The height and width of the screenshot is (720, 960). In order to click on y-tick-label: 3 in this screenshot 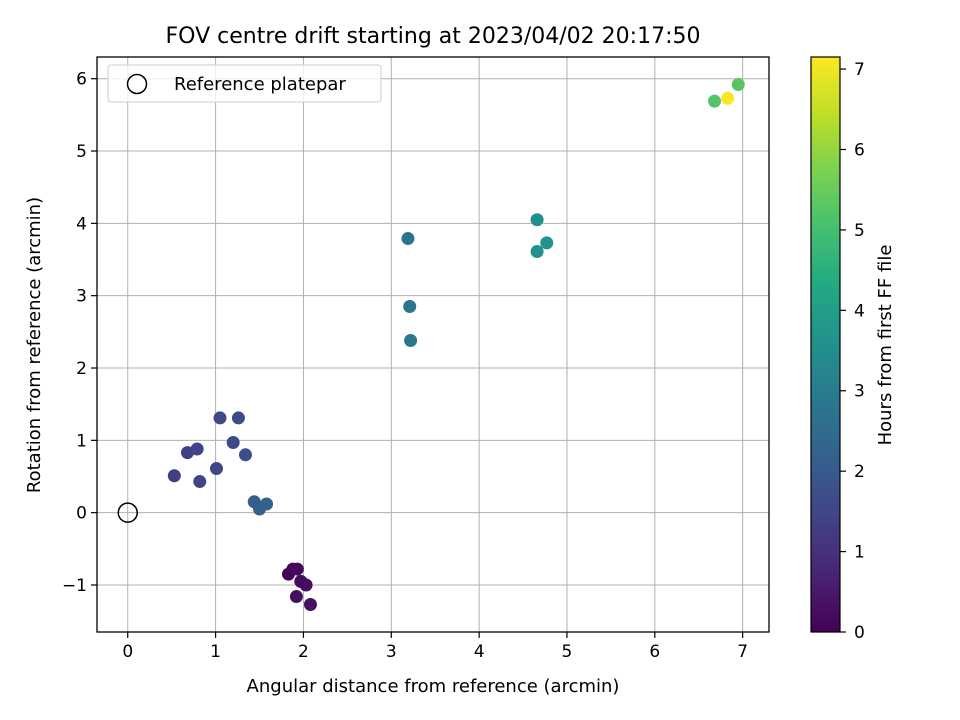, I will do `click(81, 297)`.